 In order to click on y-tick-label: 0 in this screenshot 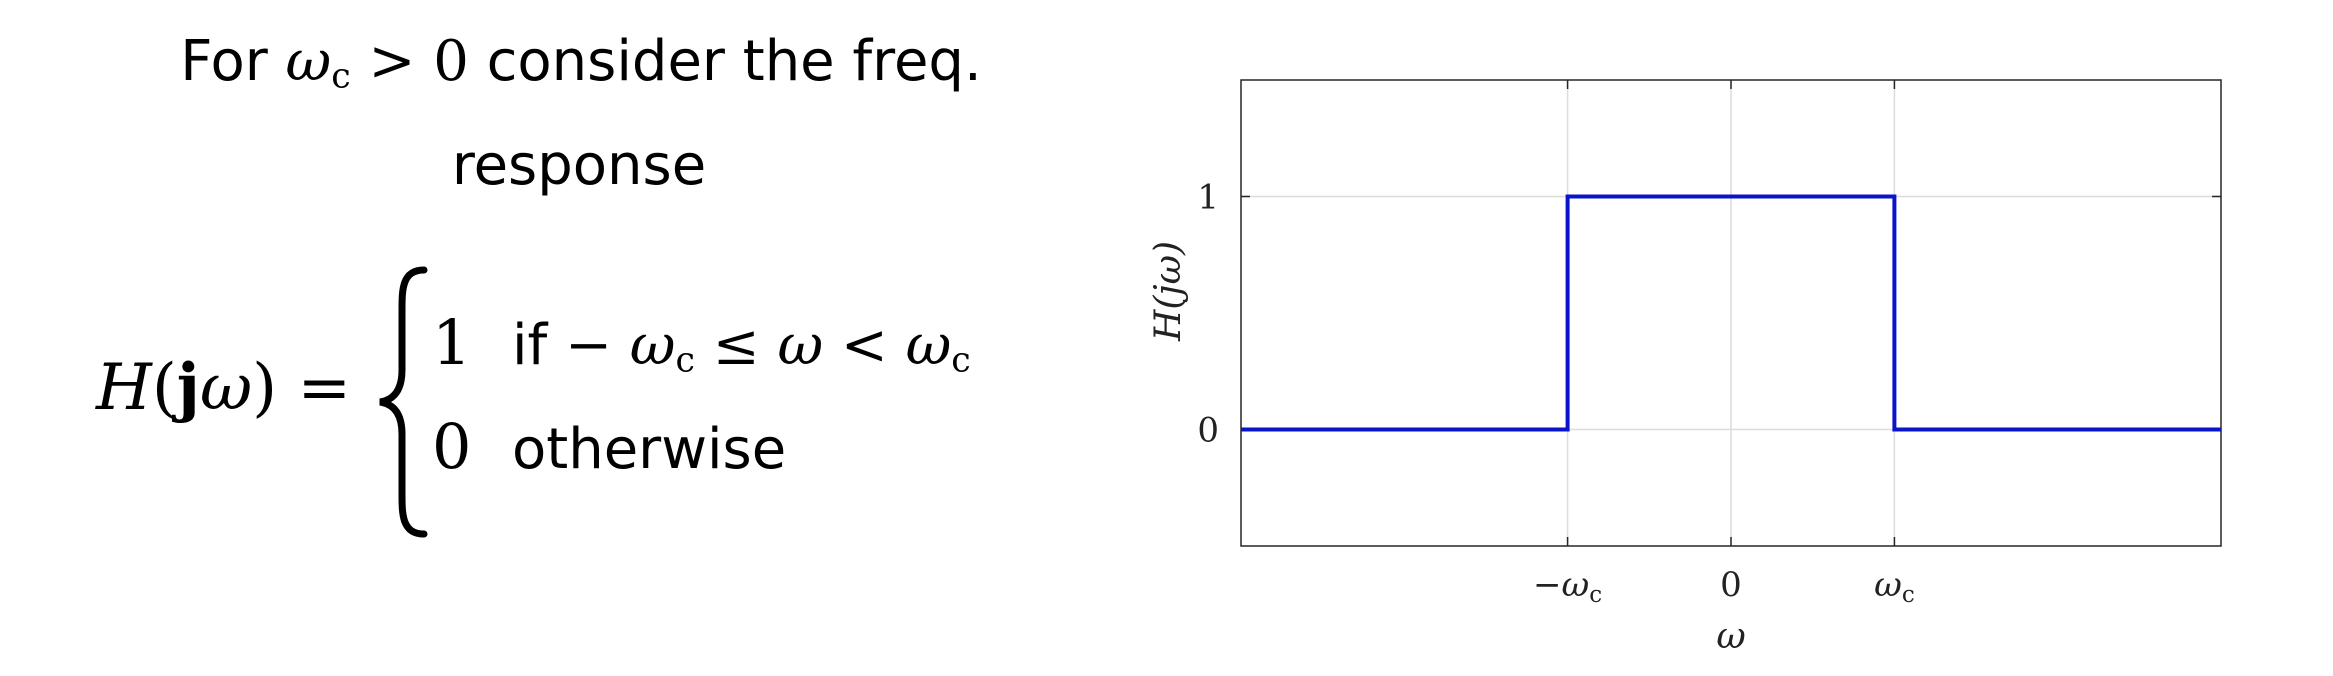, I will do `click(1208, 431)`.